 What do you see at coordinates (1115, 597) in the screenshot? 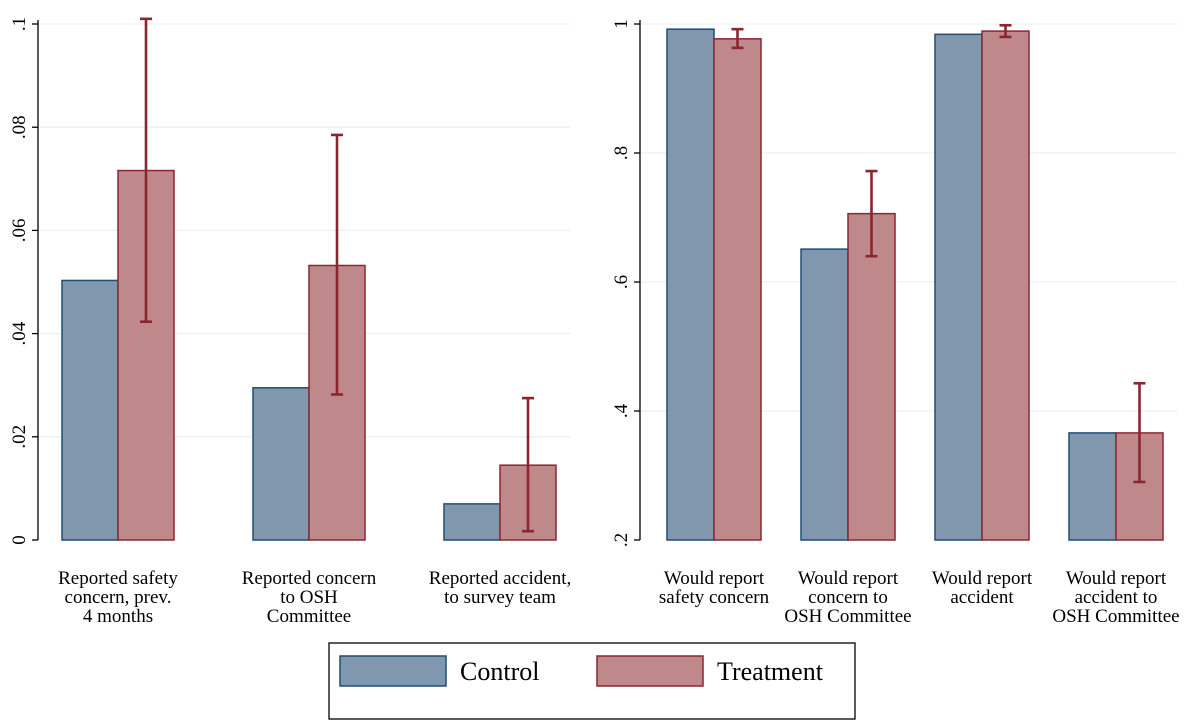
I see `category-label: Would report accident to OSH Committee` at bounding box center [1115, 597].